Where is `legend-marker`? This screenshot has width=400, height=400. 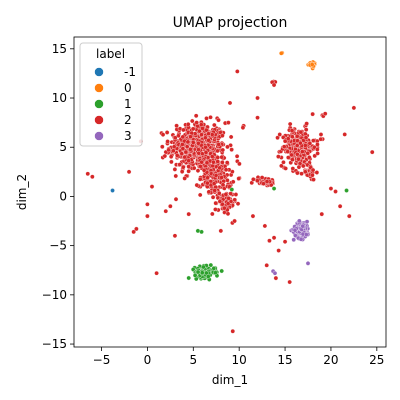
legend-marker is located at coordinates (99, 136).